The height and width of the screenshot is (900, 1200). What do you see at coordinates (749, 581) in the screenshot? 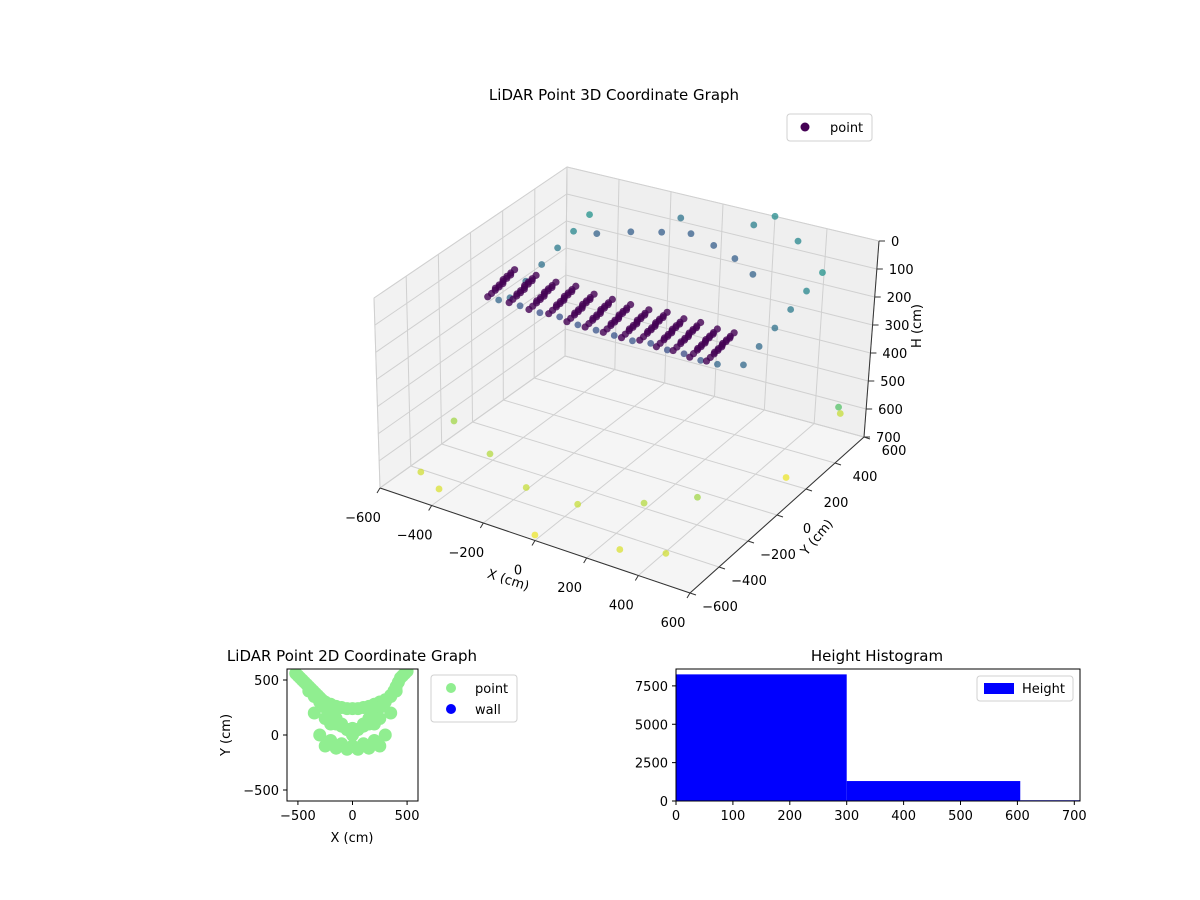
I see `y-tick-label: −400` at bounding box center [749, 581].